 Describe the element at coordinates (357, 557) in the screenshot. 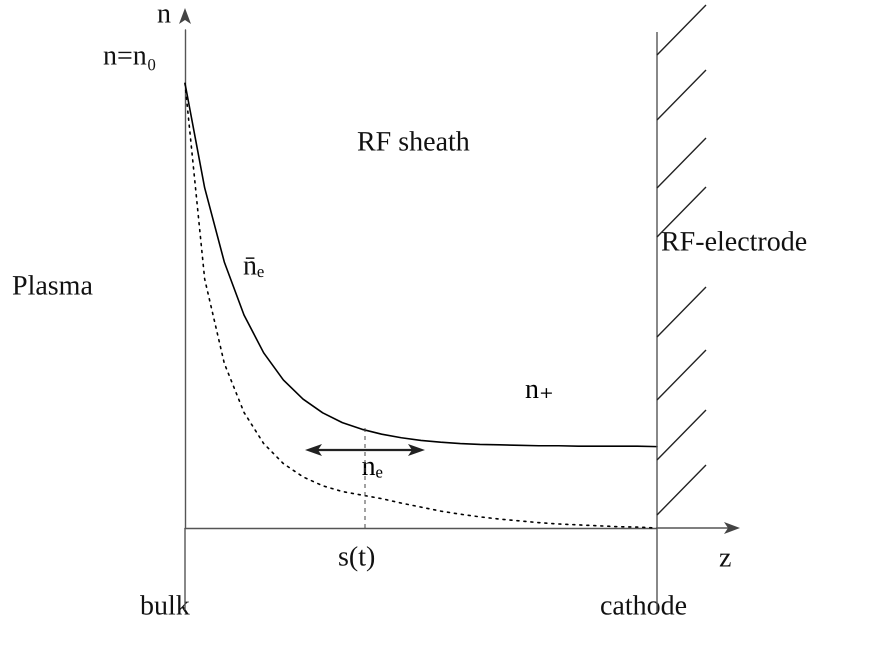

I see `text: s(t)` at that location.